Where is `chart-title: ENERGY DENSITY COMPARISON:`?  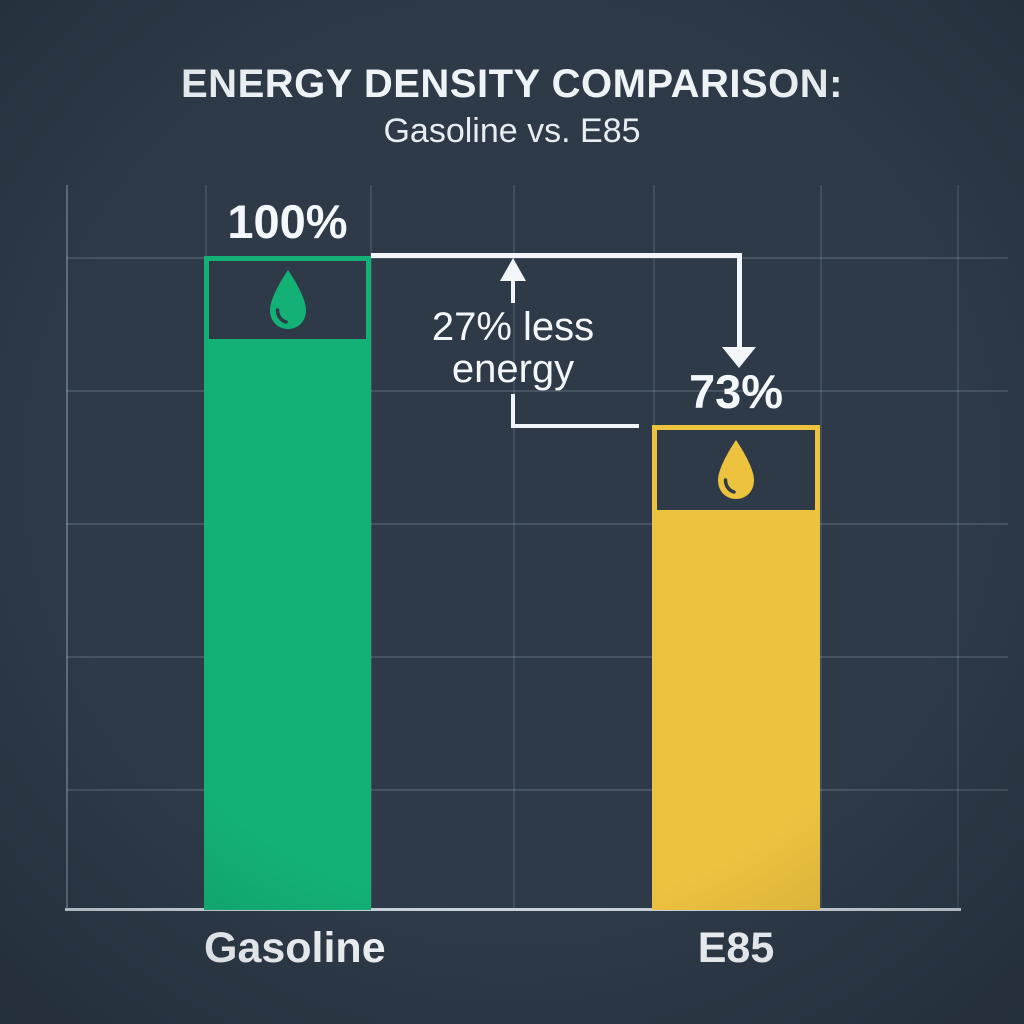 chart-title: ENERGY DENSITY COMPARISON: is located at coordinates (512, 84).